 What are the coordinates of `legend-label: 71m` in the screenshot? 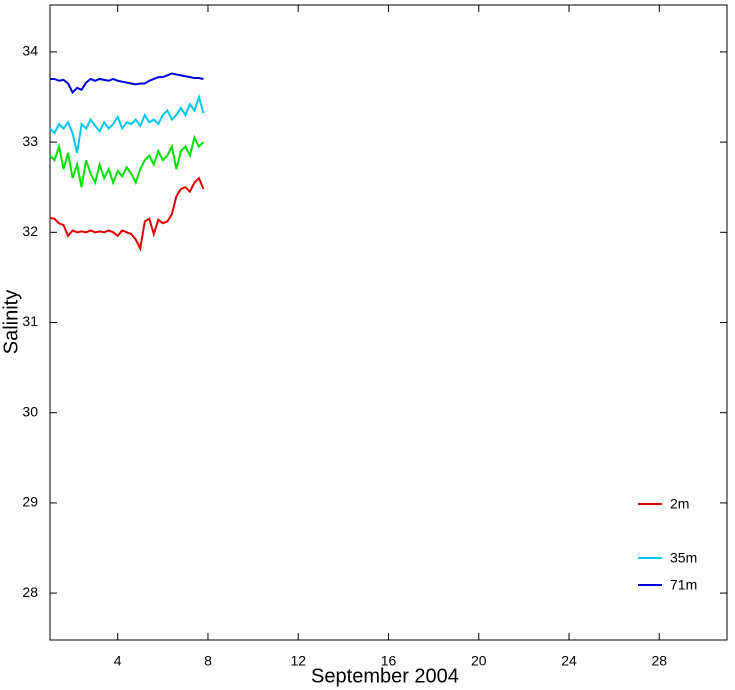 It's located at (683, 585).